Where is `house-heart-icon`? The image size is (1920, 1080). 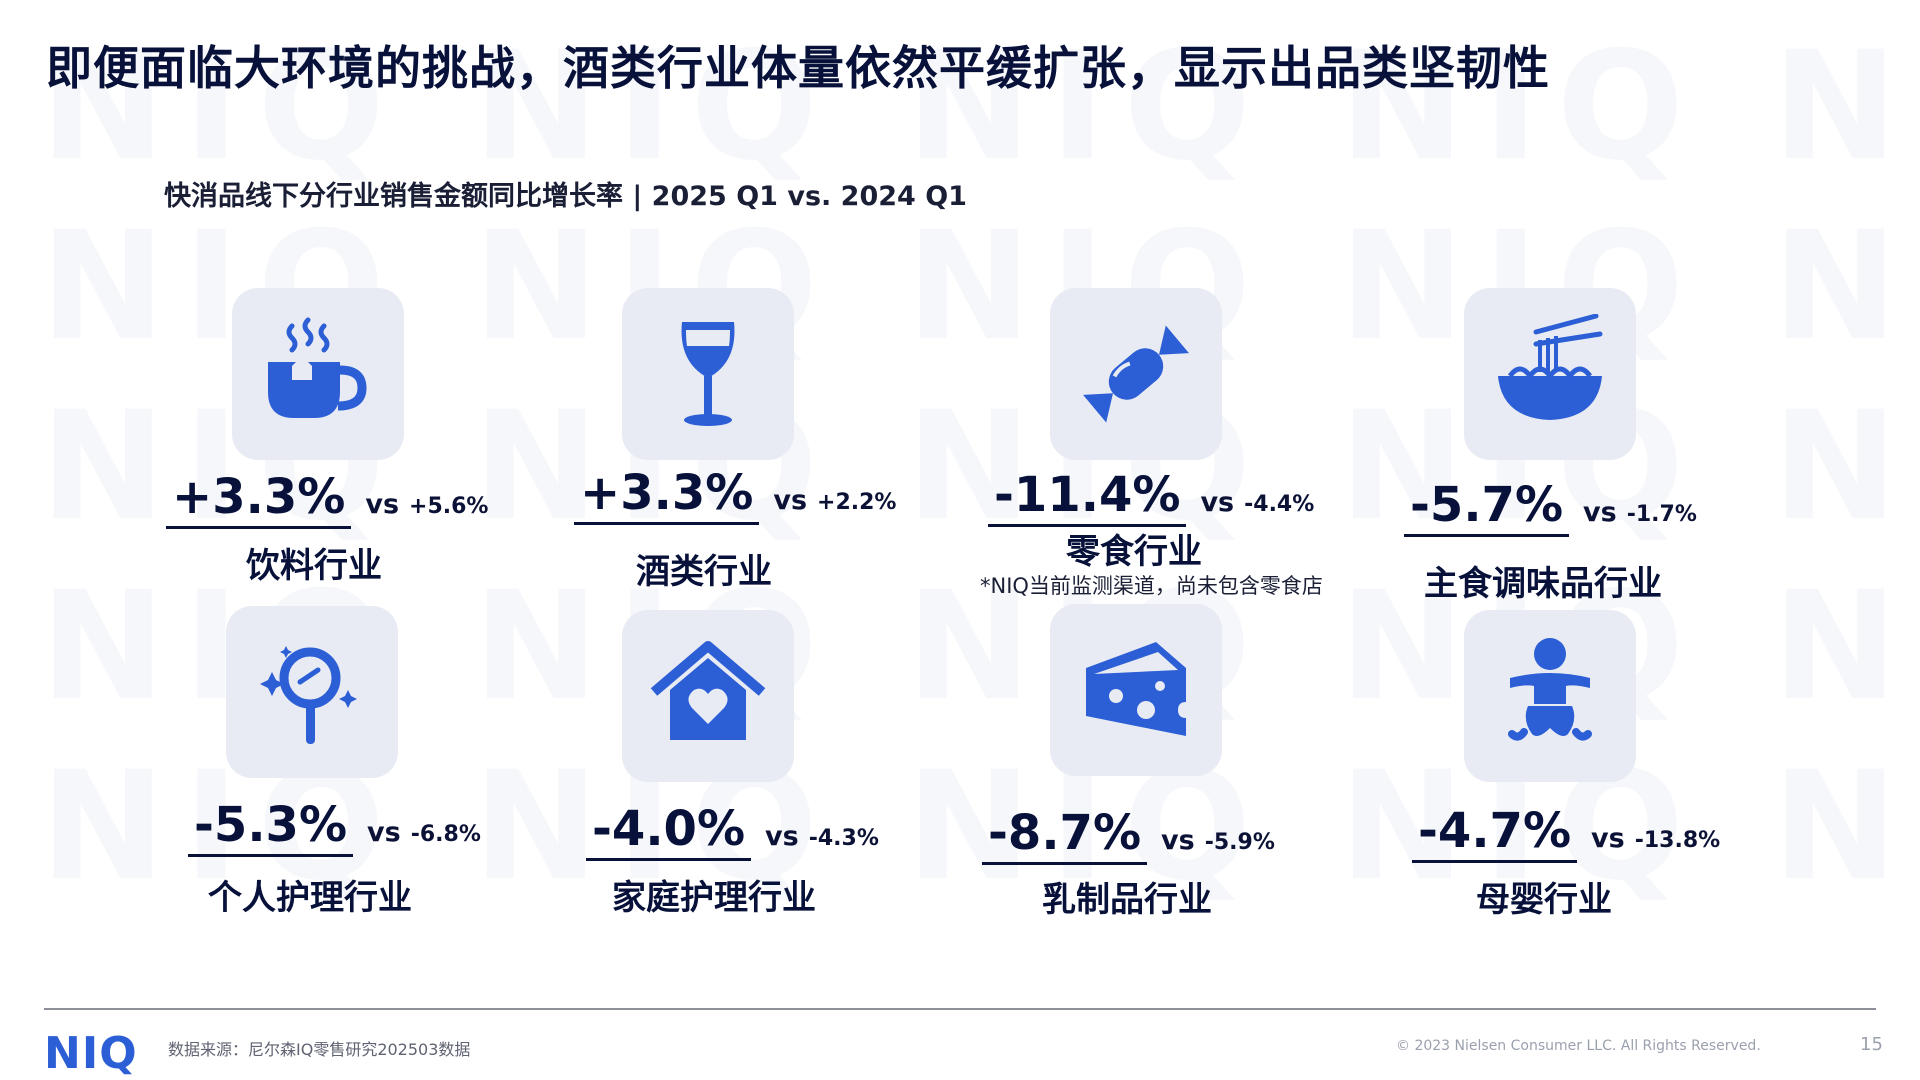 house-heart-icon is located at coordinates (708, 696).